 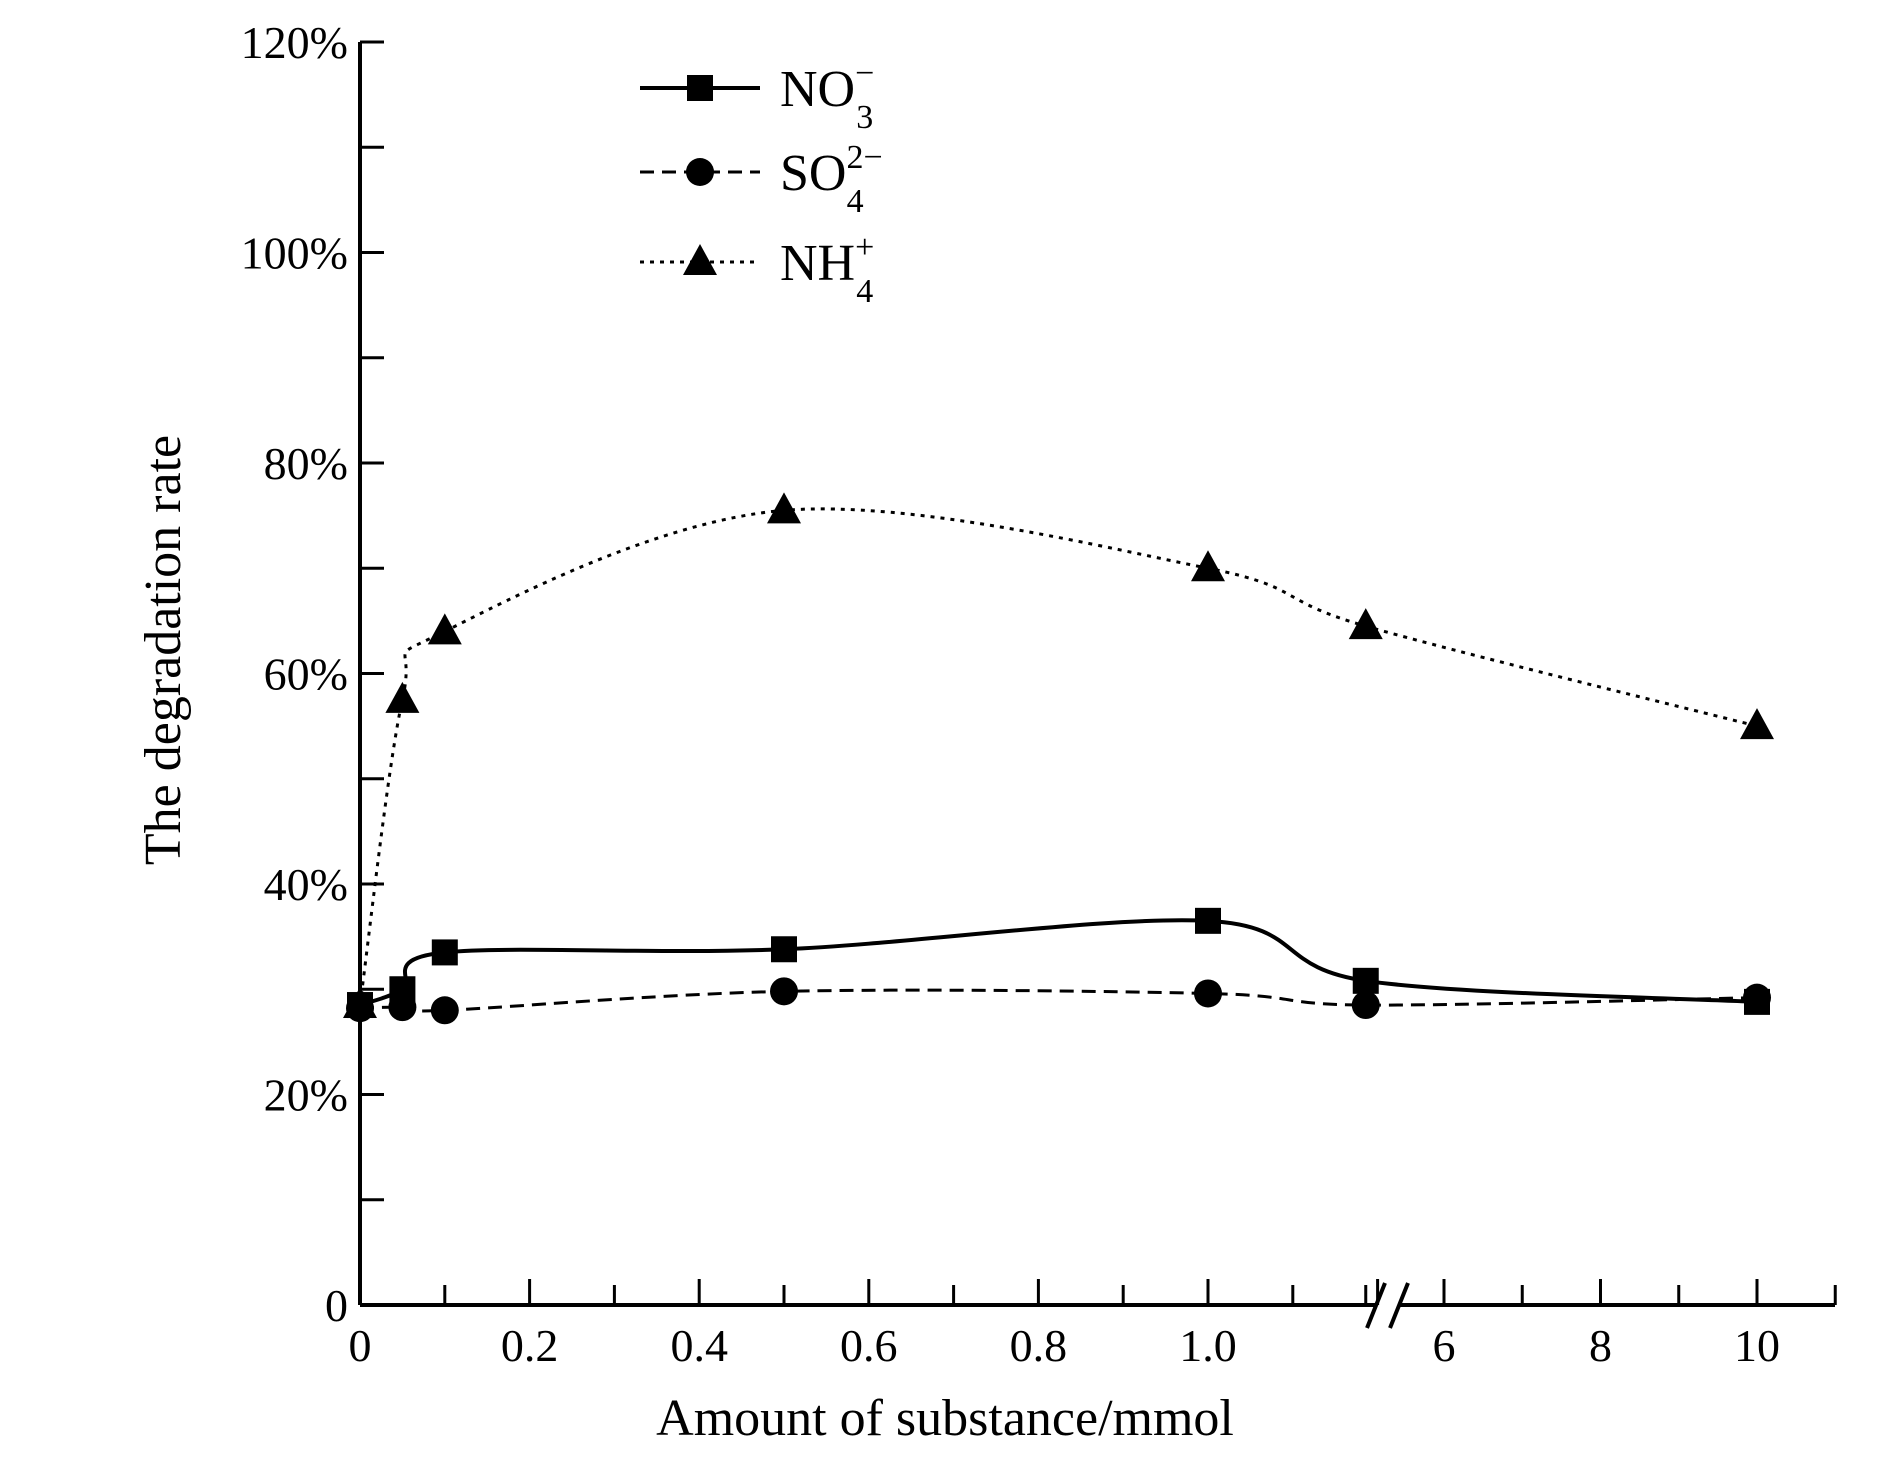 What do you see at coordinates (530, 1345) in the screenshot?
I see `x-tick-label: 0.2` at bounding box center [530, 1345].